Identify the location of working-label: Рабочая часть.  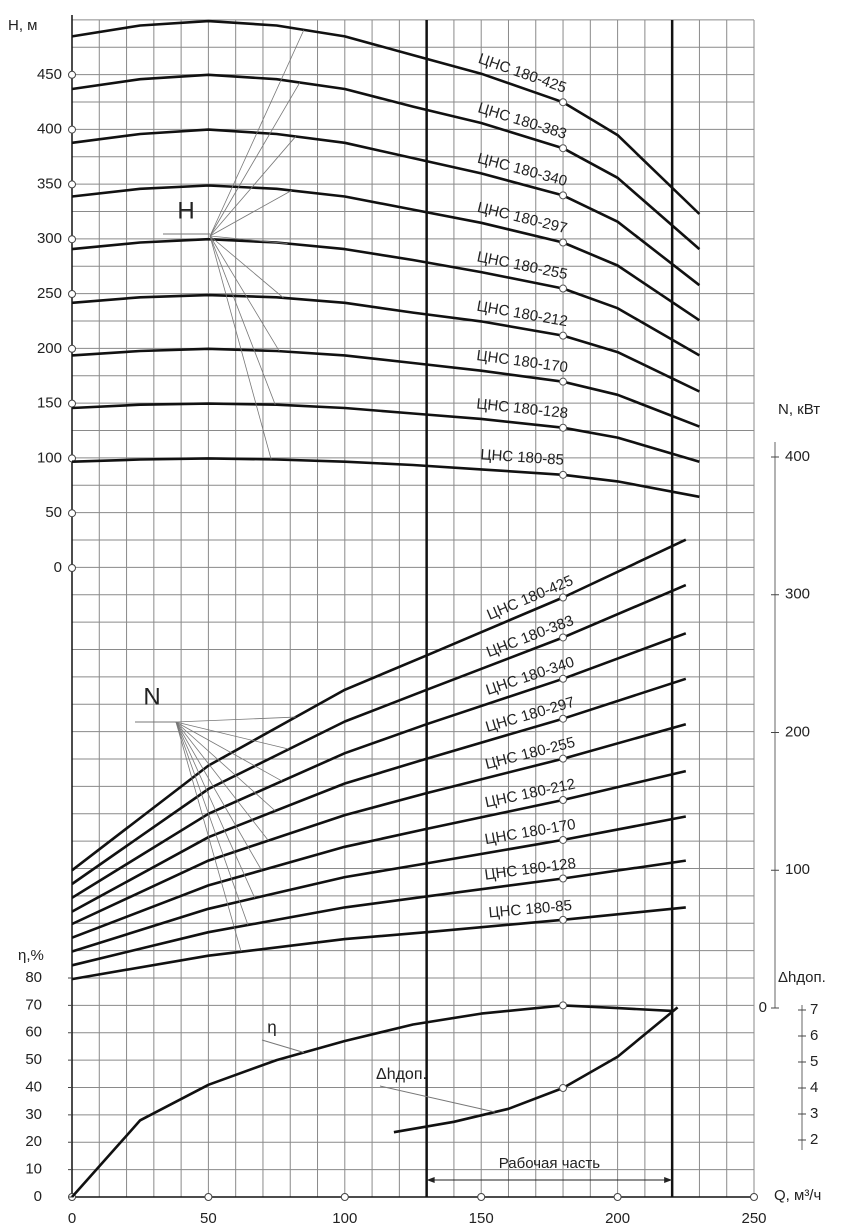
(549, 1163).